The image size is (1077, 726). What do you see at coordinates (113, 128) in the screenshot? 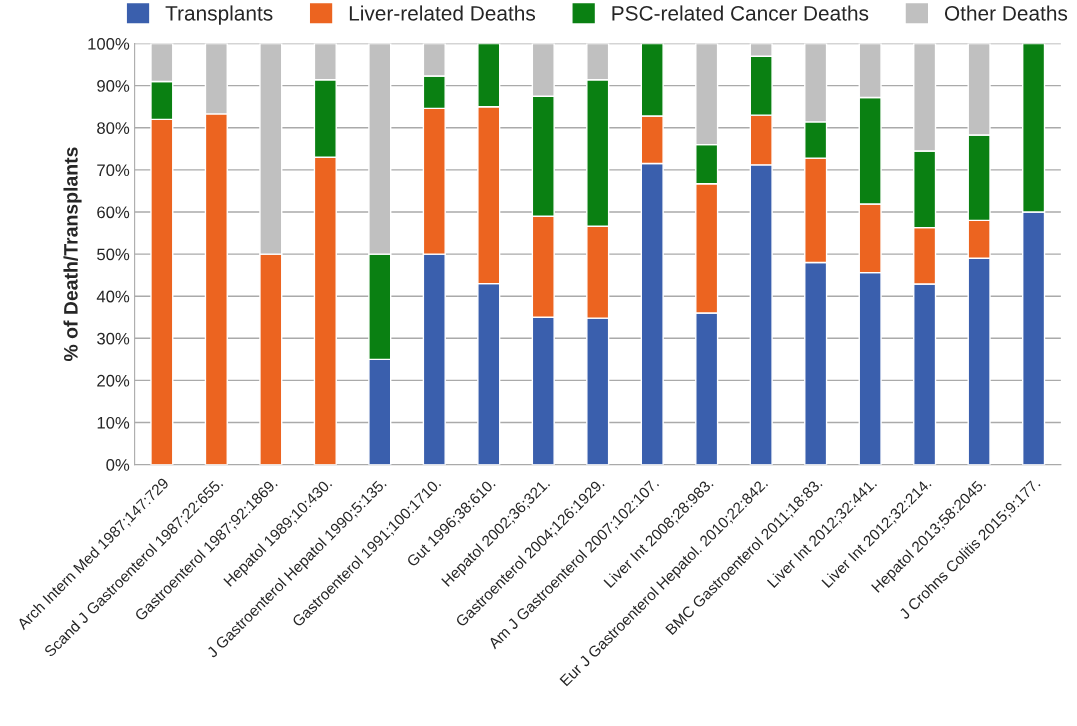
I see `y-tick-label: 80%` at bounding box center [113, 128].